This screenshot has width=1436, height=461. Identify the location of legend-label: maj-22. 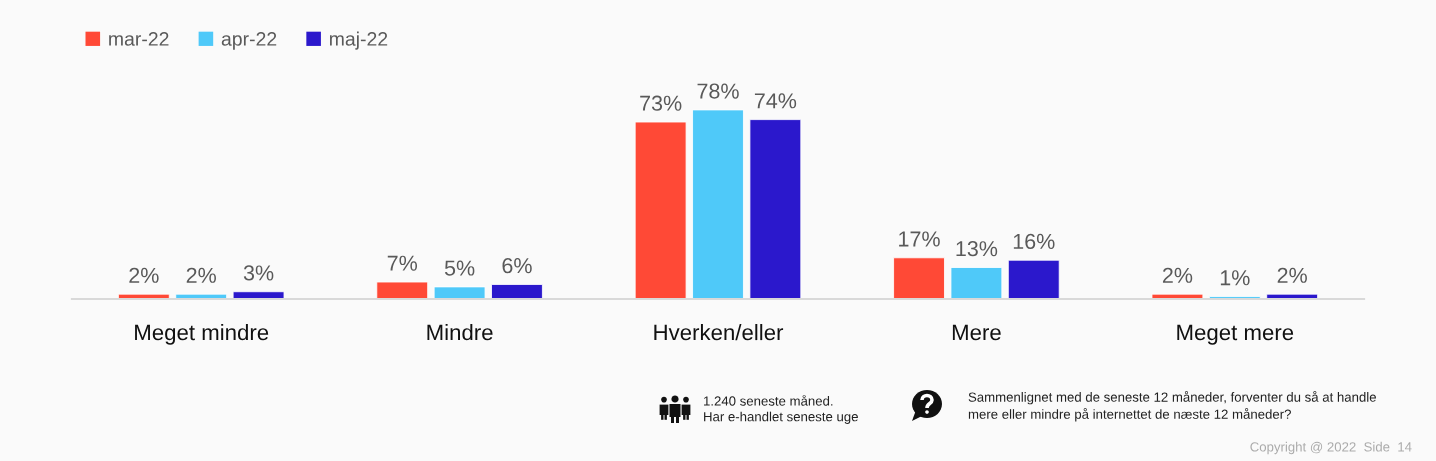
(358, 40).